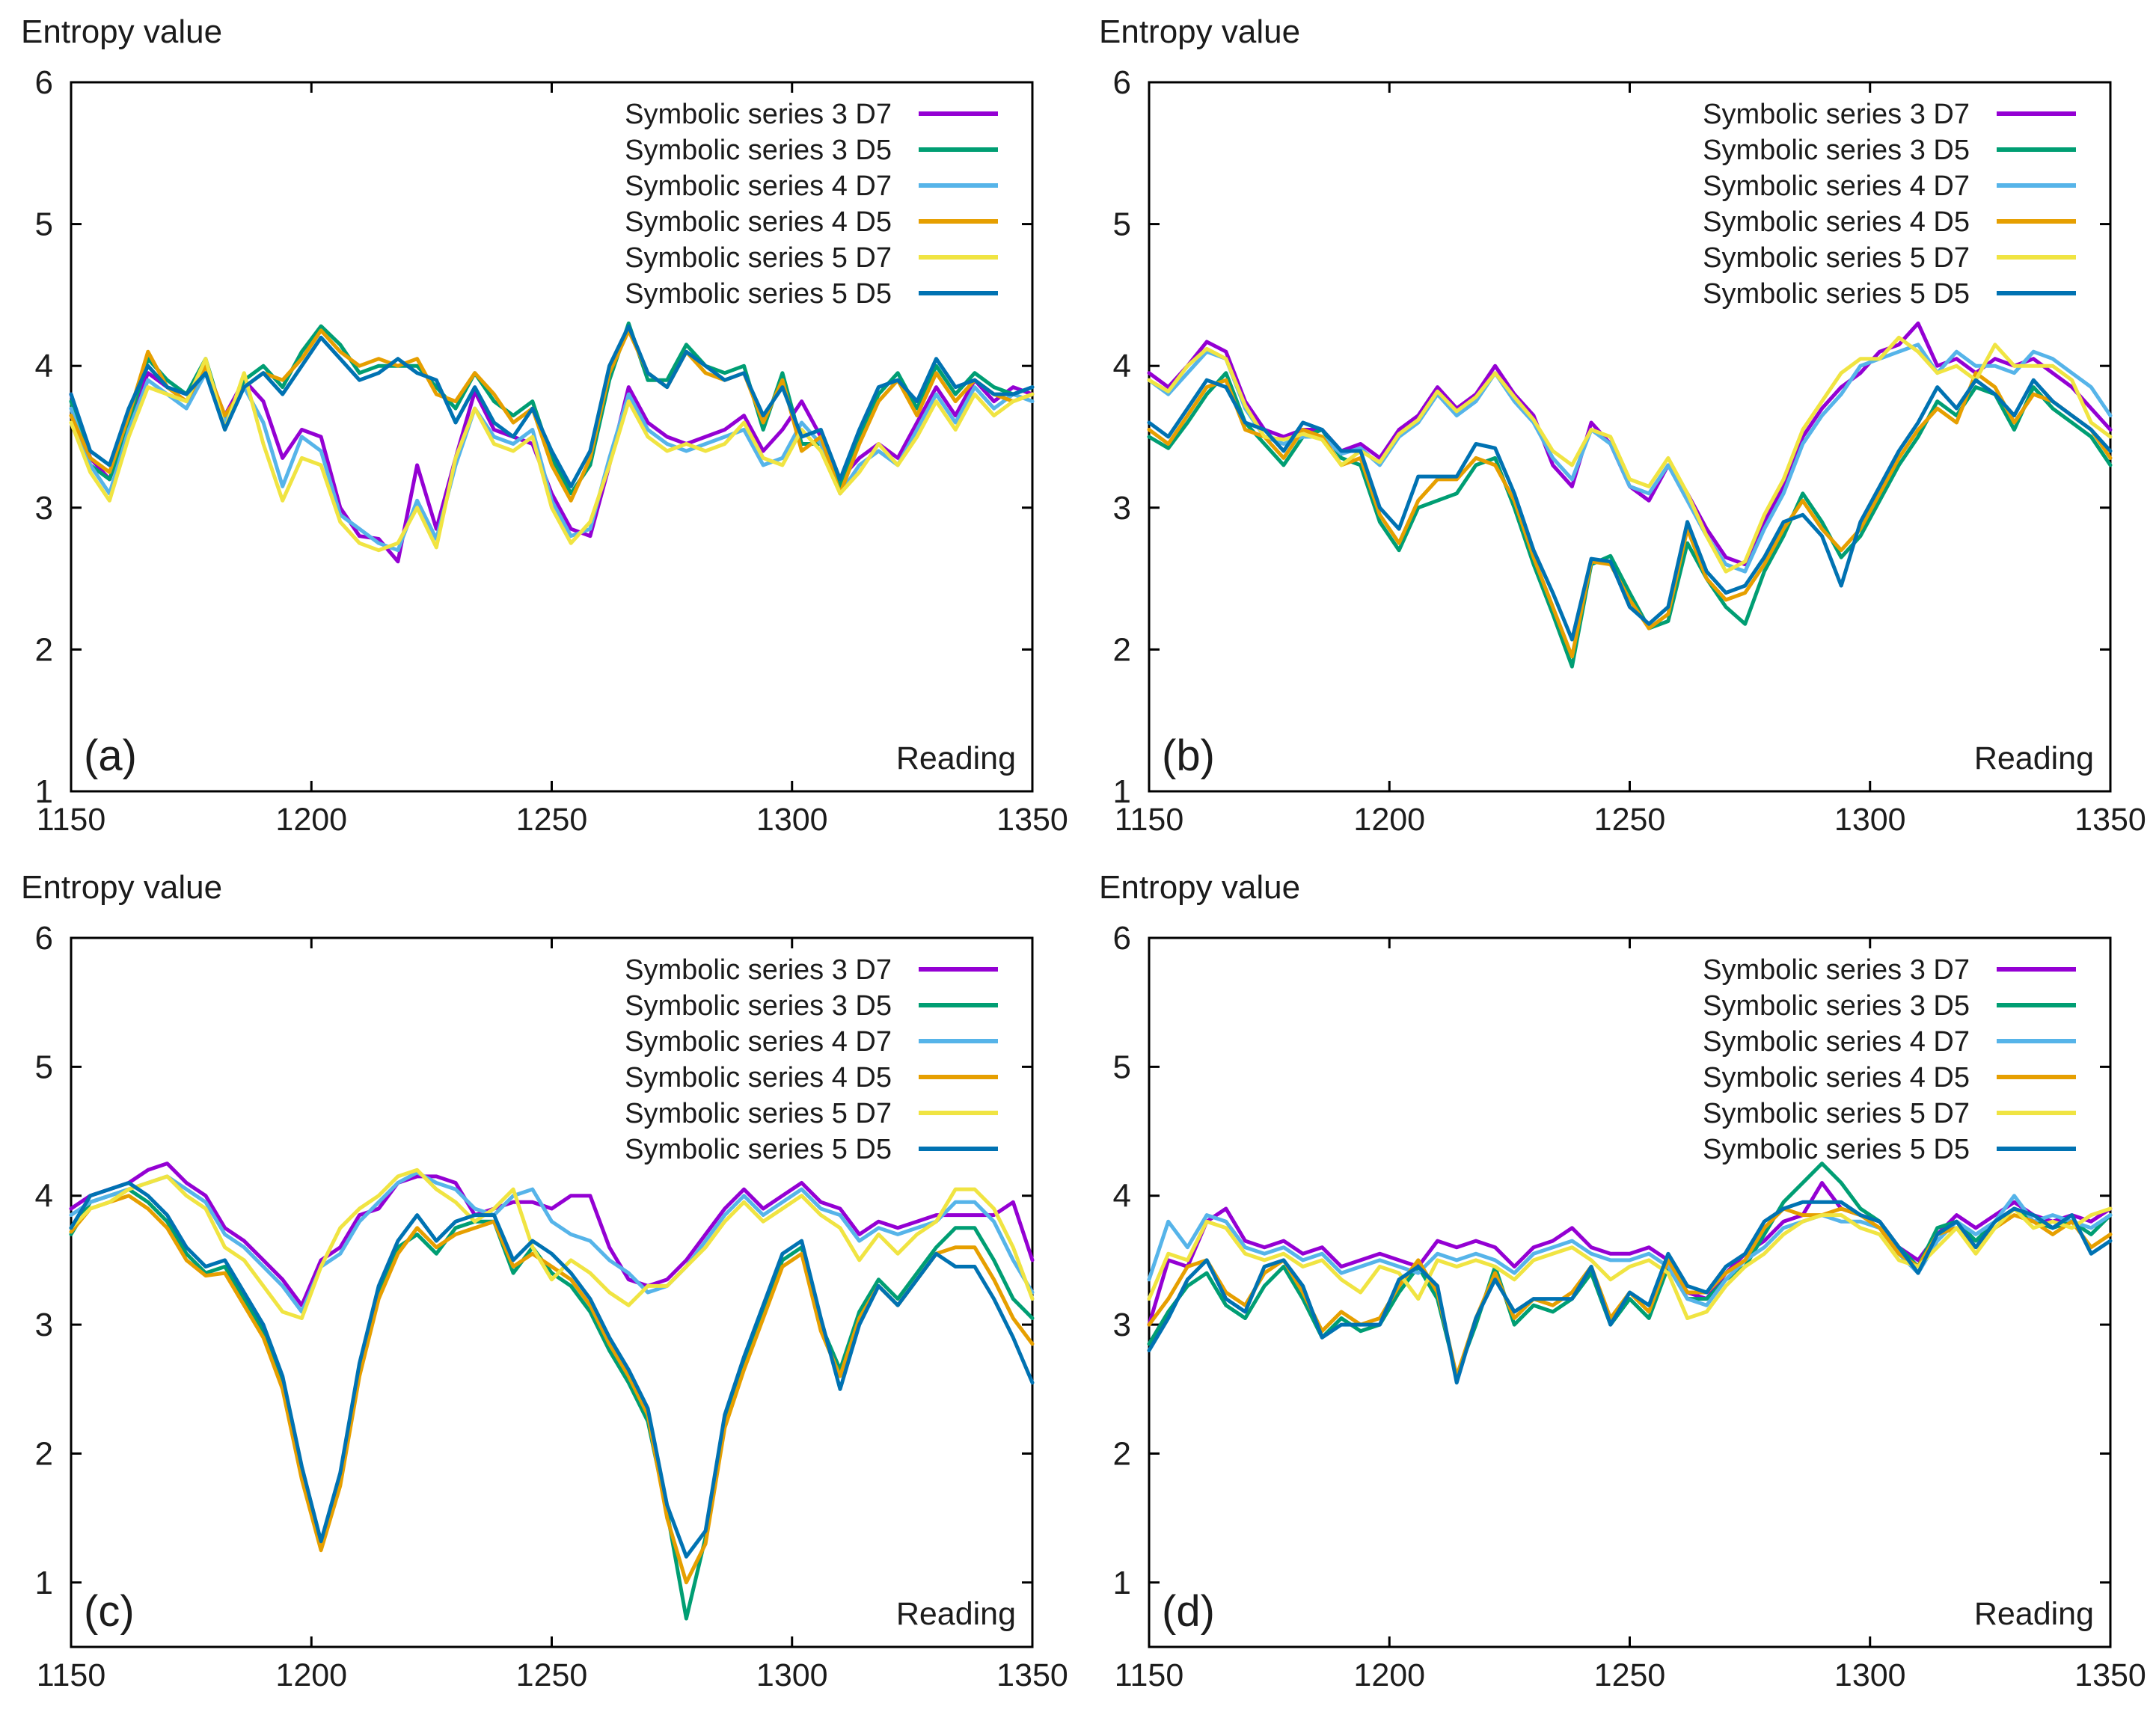 The height and width of the screenshot is (1712, 2156). I want to click on panel-label: (c), so click(109, 1611).